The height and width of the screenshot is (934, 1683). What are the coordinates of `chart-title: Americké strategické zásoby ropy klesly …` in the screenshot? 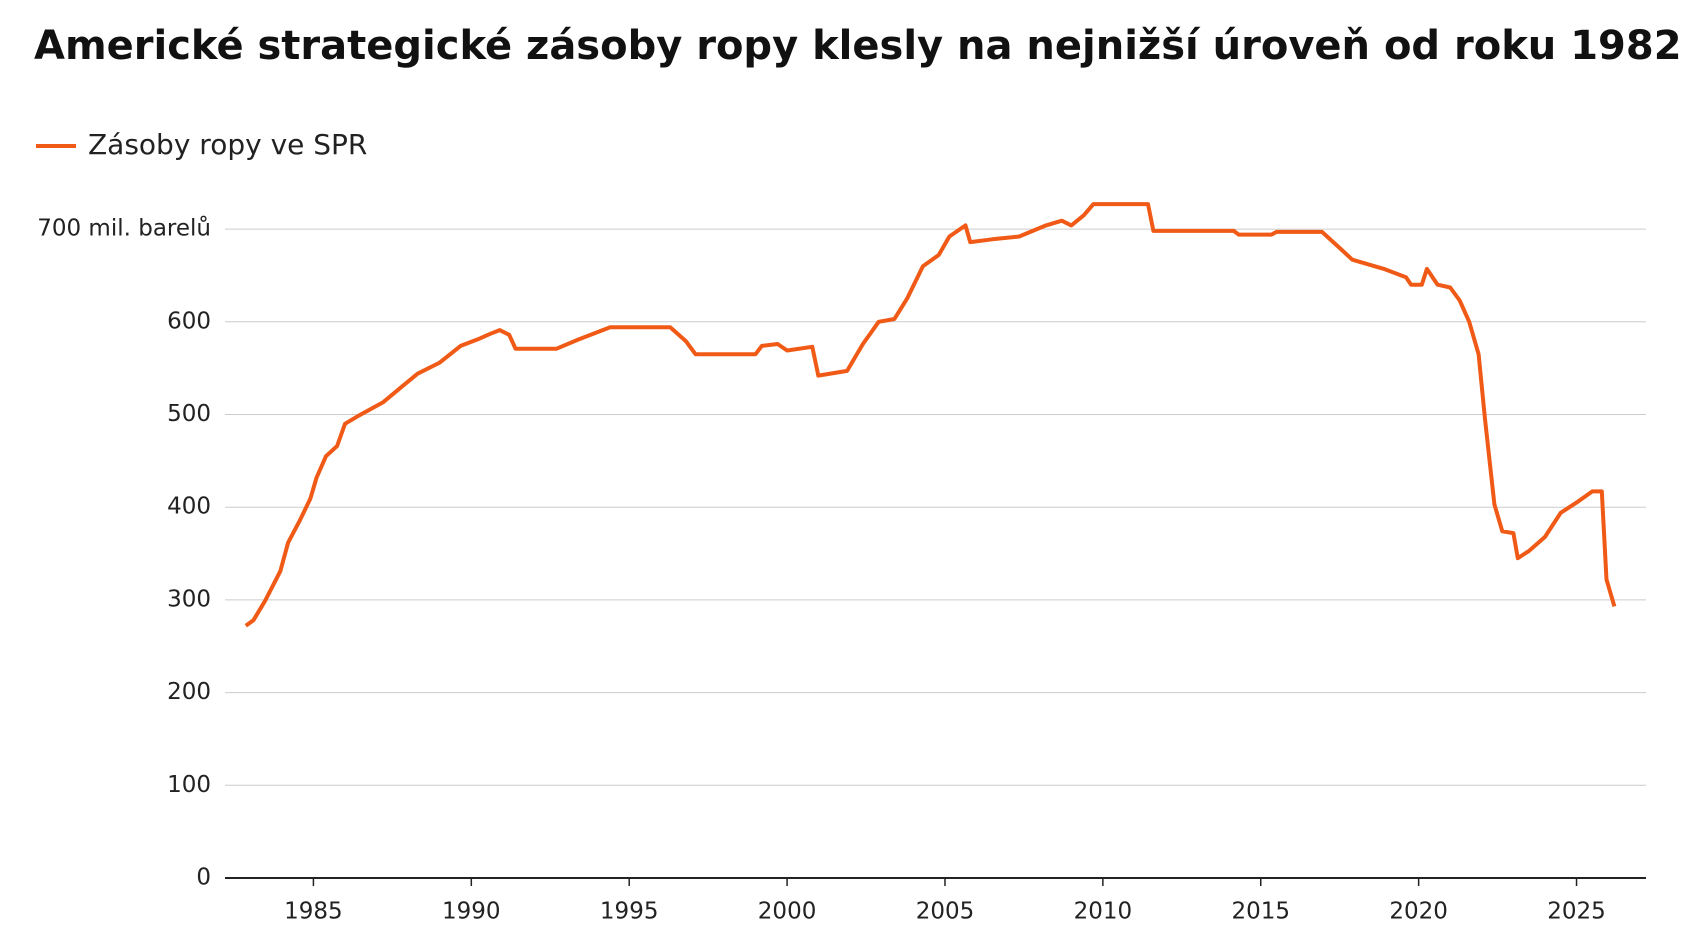 It's located at (858, 46).